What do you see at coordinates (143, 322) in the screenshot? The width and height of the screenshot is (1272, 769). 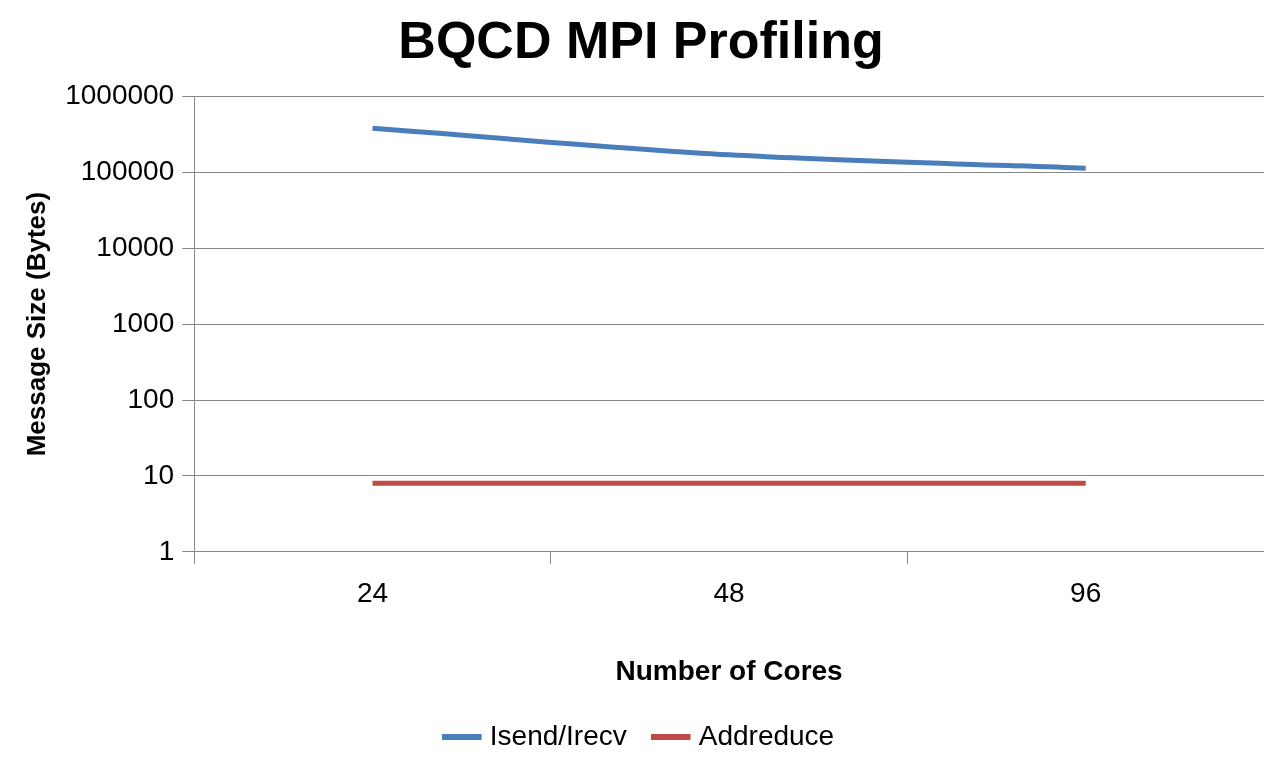 I see `y-tick-label: 1000` at bounding box center [143, 322].